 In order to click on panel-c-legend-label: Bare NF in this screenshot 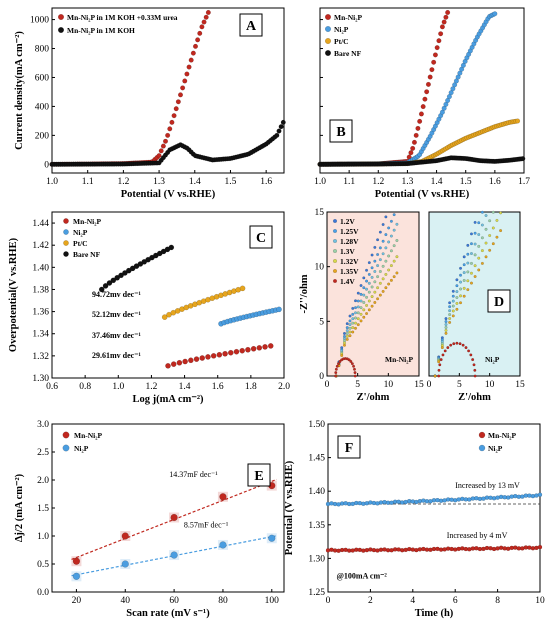, I will do `click(87, 254)`.